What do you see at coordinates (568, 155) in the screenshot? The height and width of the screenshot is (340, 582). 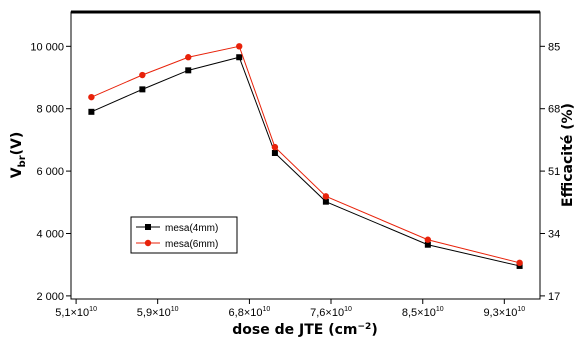 I see `y2-axis-title: Efficacité (%)` at bounding box center [568, 155].